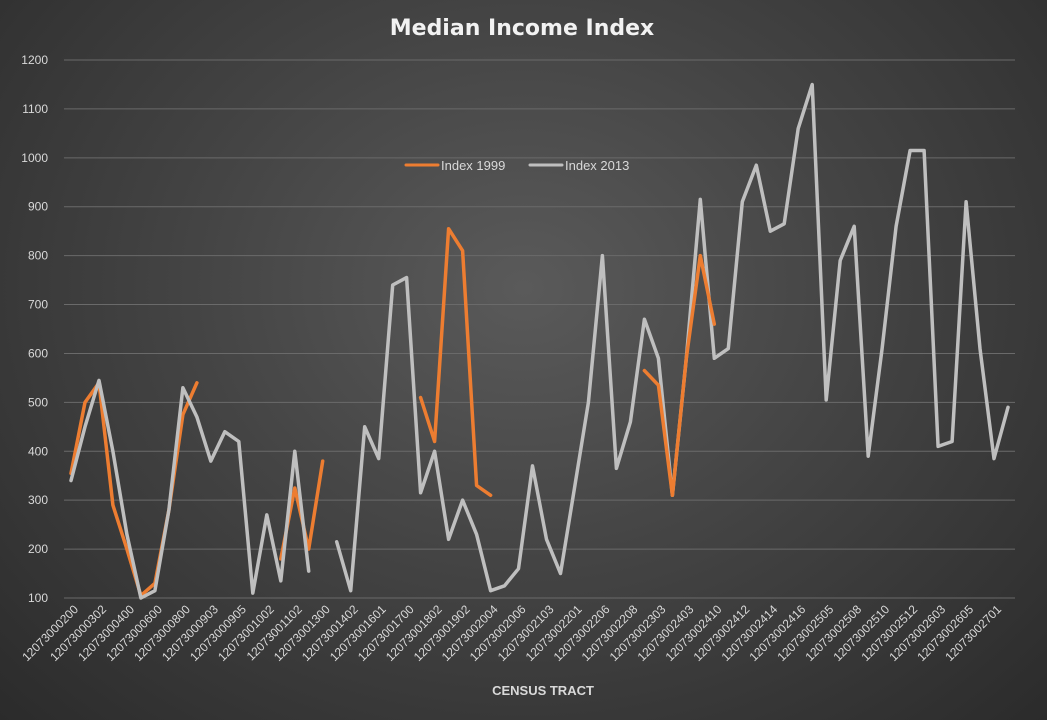 This screenshot has width=1047, height=720. What do you see at coordinates (38, 451) in the screenshot?
I see `y-tick-label: 400` at bounding box center [38, 451].